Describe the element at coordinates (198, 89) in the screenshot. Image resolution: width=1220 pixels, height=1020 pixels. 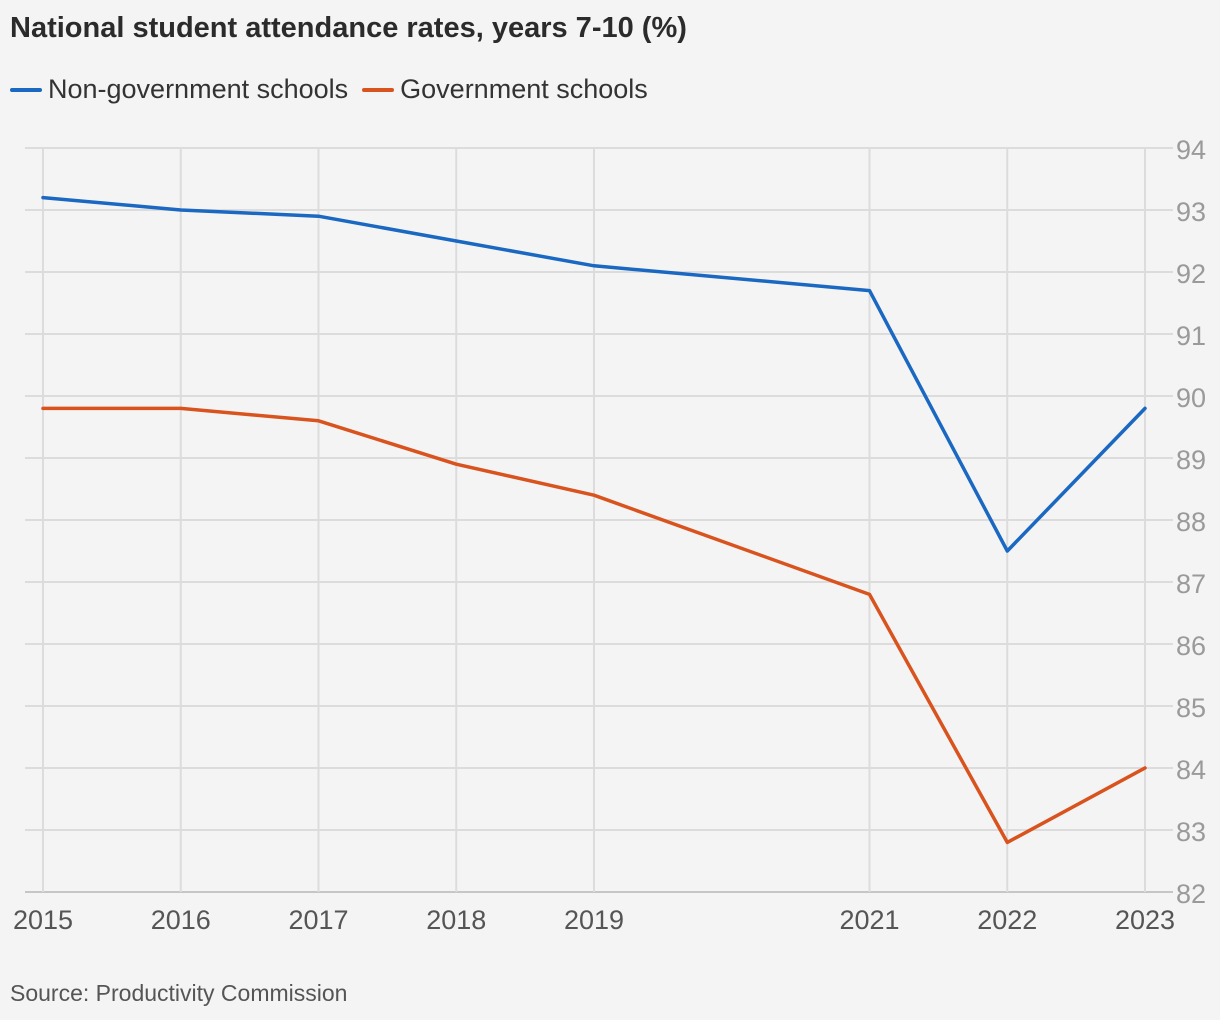
I see `legend-label-non-government: Non-government schools` at that location.